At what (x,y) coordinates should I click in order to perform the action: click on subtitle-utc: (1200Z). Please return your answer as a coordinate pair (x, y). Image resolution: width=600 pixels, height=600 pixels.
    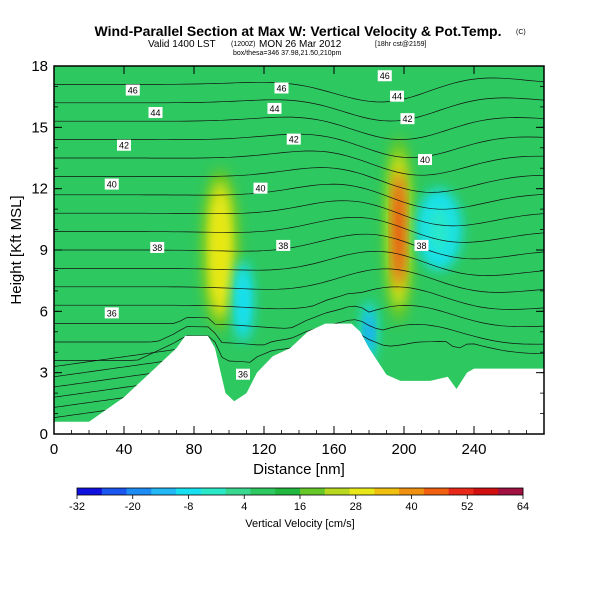
    Looking at the image, I should click on (243, 44).